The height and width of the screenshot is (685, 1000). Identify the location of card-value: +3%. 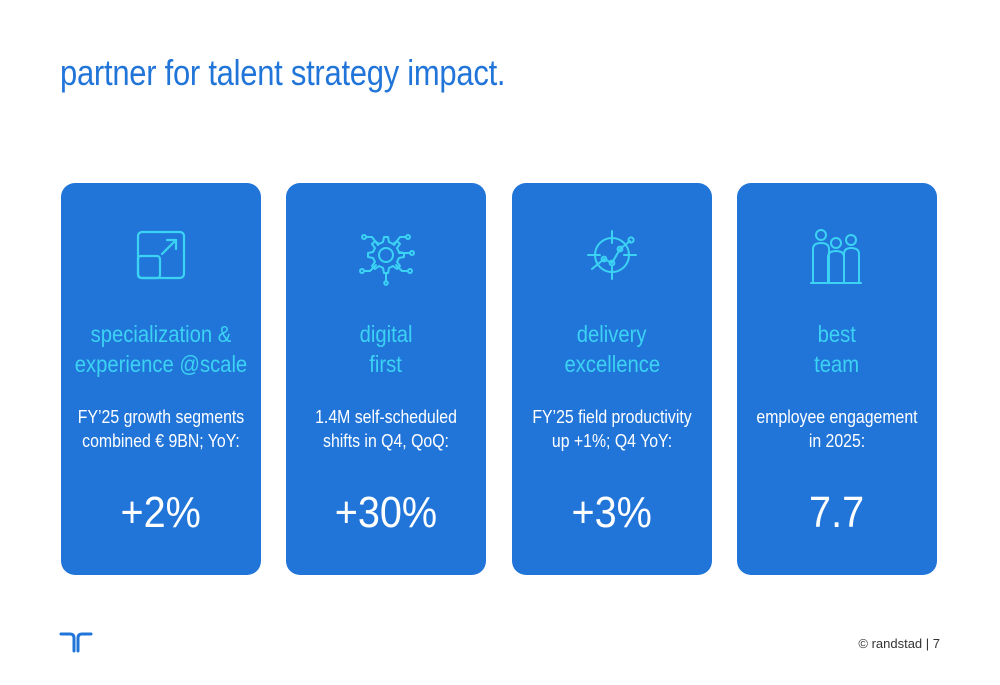
(612, 512).